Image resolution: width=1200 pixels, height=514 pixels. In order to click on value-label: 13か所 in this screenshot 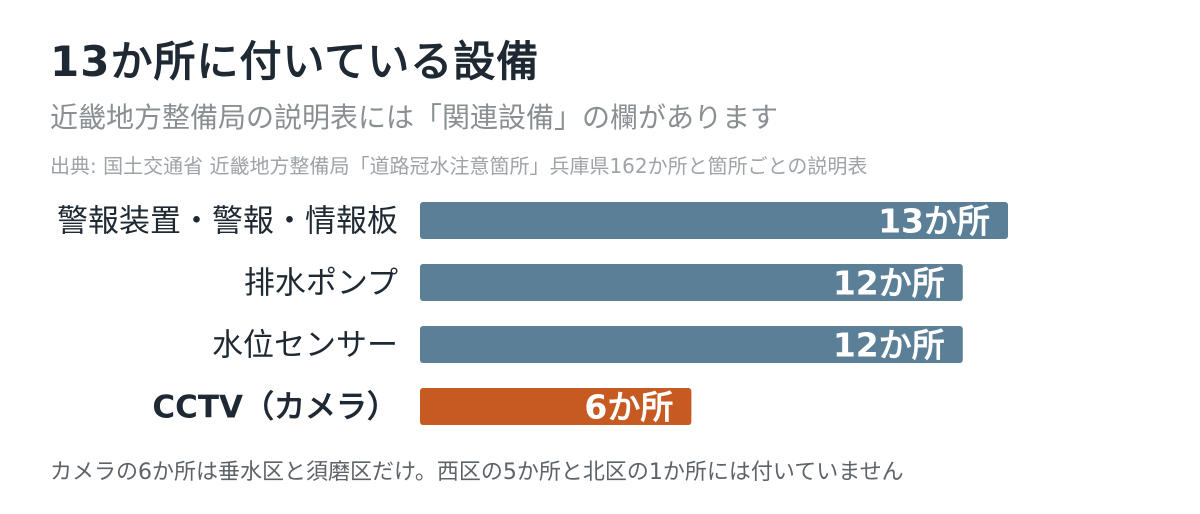, I will do `click(934, 221)`.